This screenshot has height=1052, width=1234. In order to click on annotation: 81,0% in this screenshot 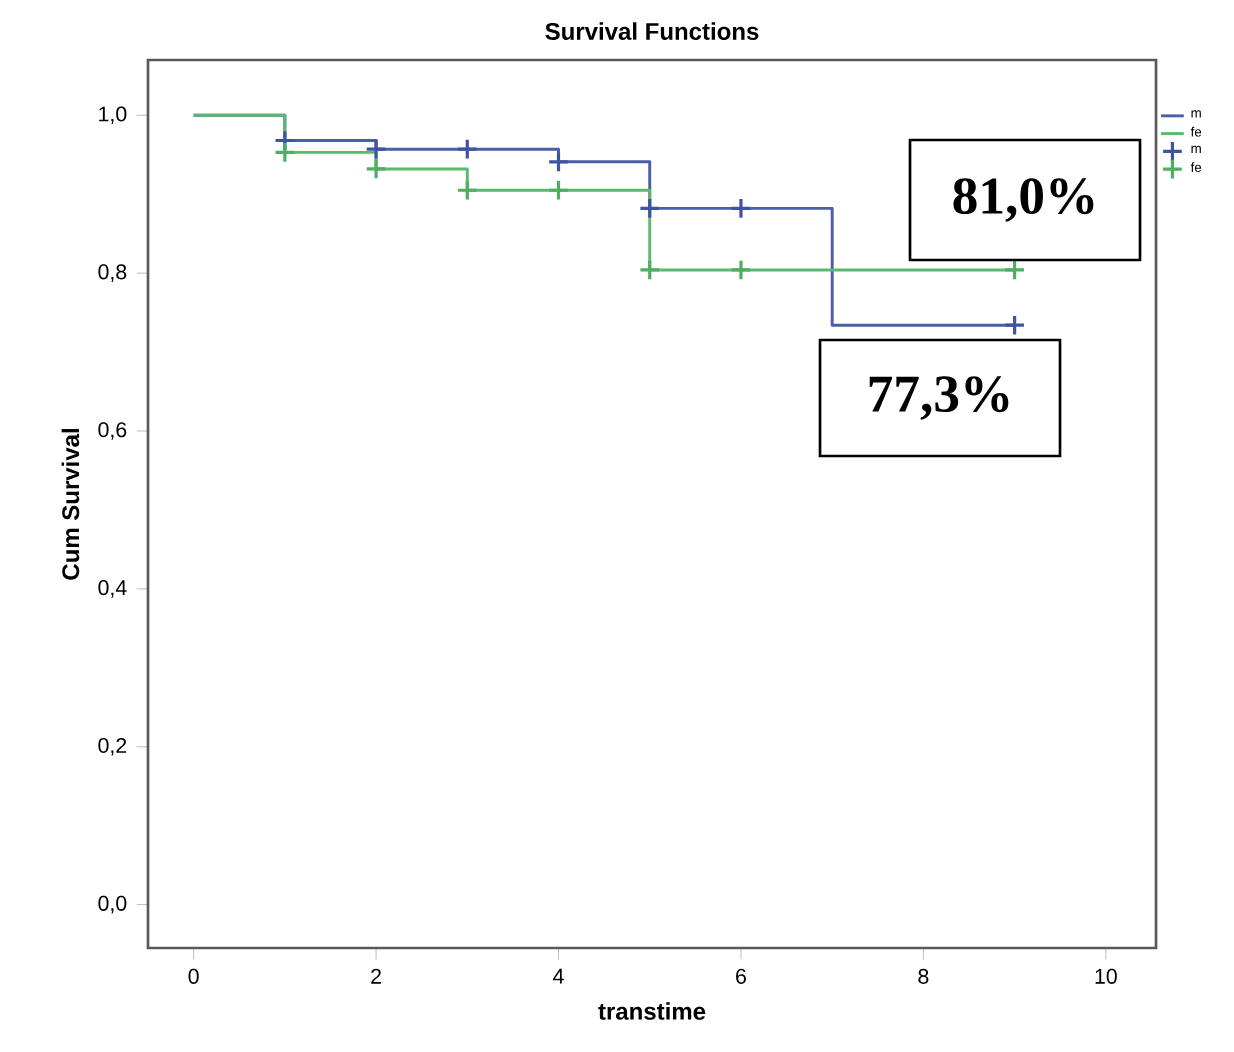, I will do `click(1023, 200)`.